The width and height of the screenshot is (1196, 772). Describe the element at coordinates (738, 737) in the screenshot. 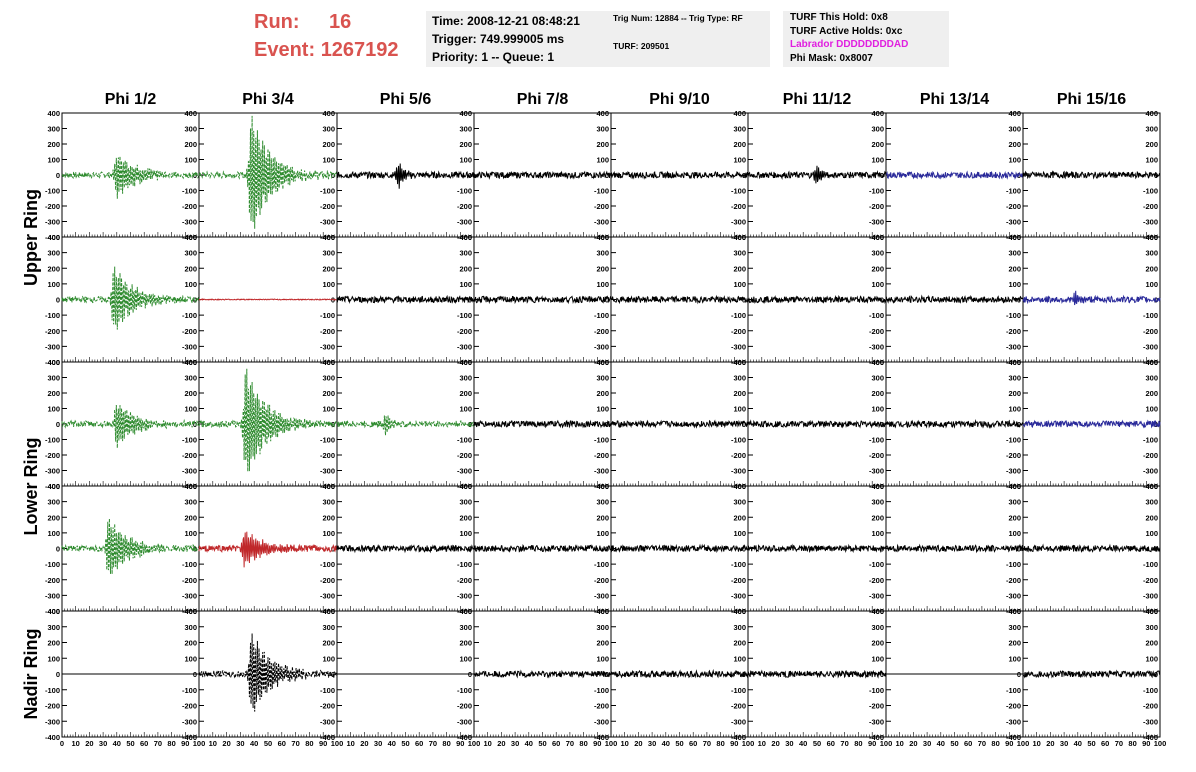

I see `y-tick-label-inner: -400` at that location.